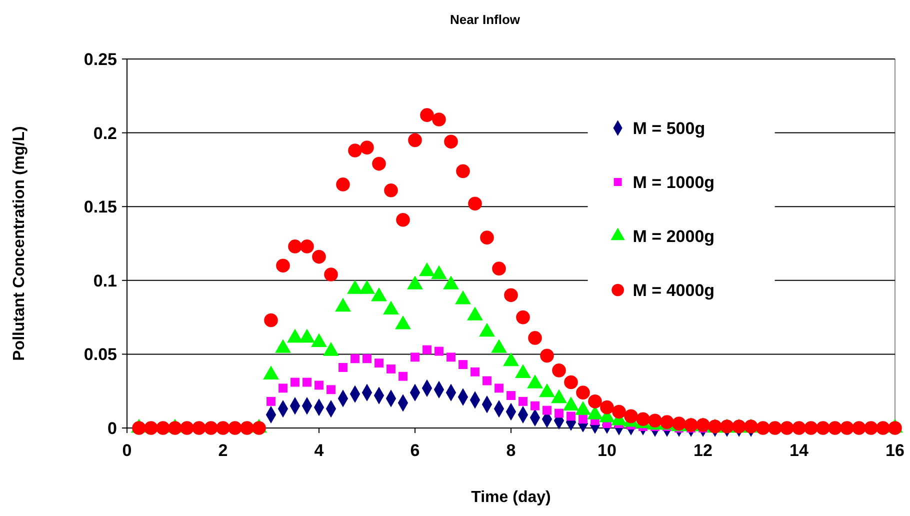  Describe the element at coordinates (673, 290) in the screenshot. I see `legend-label: M = 4000g` at that location.